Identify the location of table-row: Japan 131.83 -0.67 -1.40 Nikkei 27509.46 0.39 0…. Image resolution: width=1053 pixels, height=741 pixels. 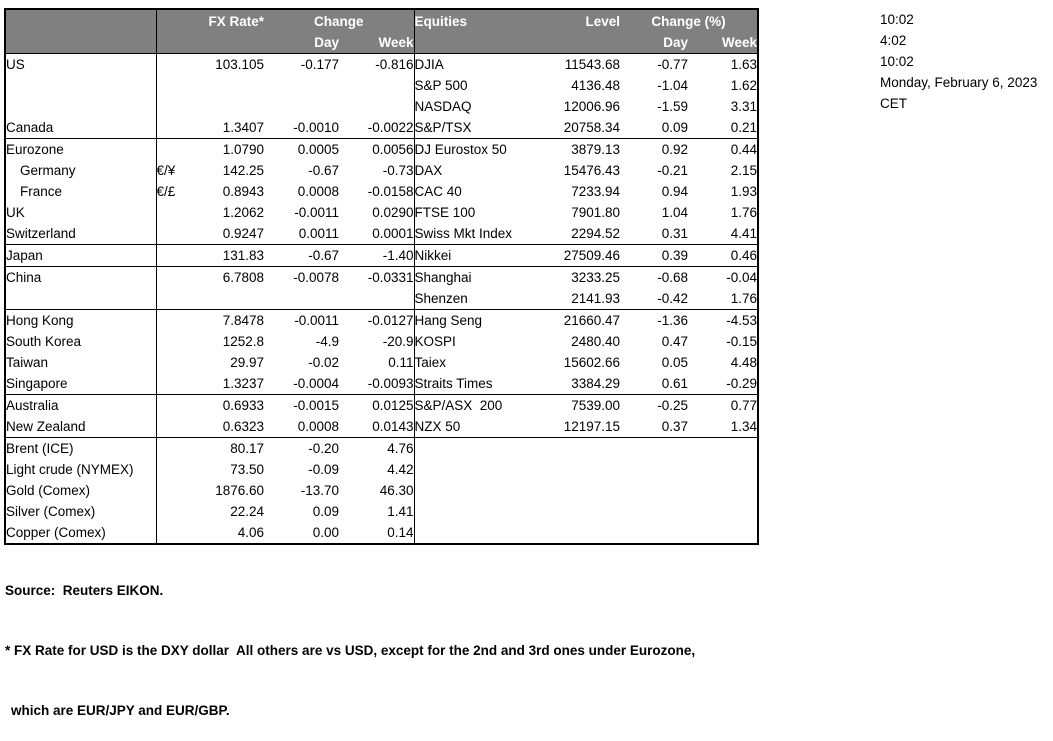
(381, 255).